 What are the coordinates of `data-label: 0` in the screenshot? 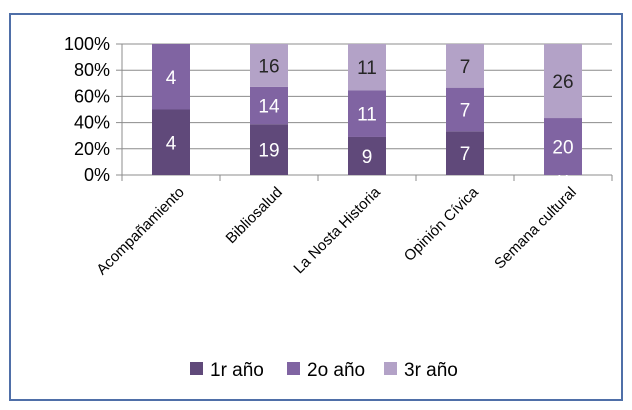 It's located at (563, 176).